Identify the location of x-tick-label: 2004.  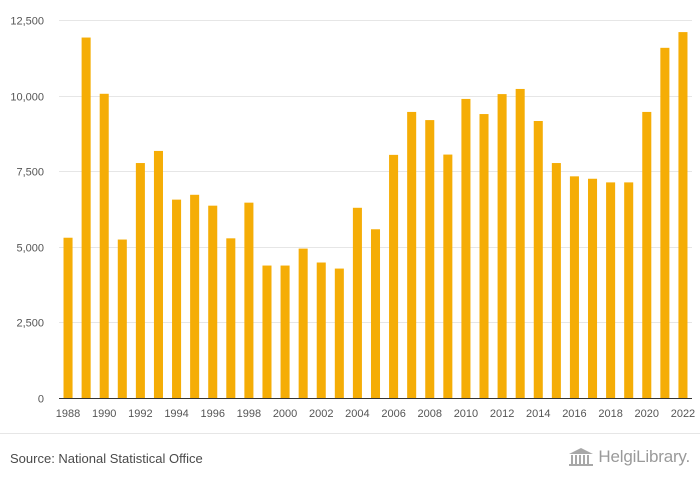
(357, 414).